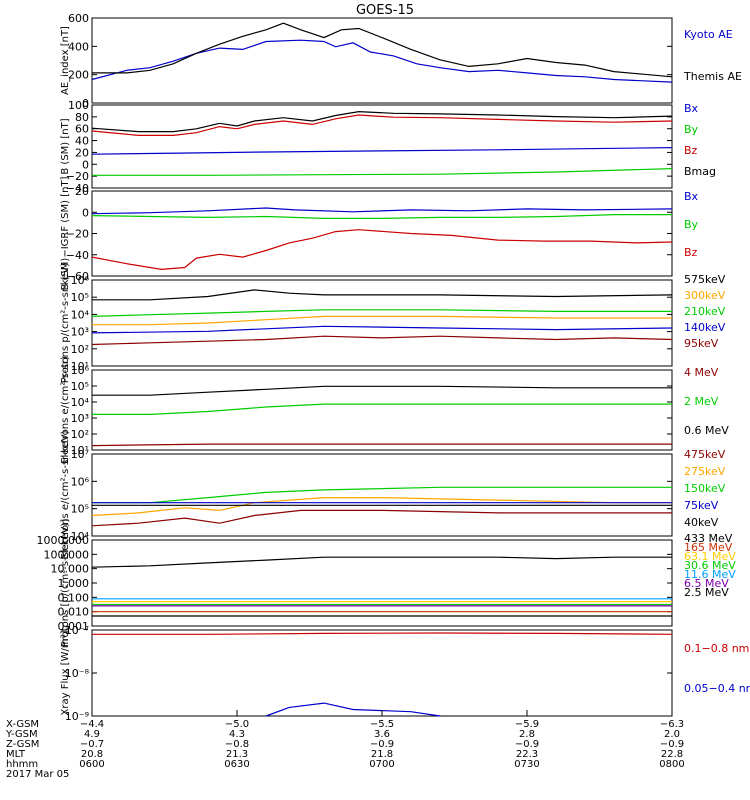  Describe the element at coordinates (63, 540) in the screenshot. I see `y-tick-label: 1000.000` at that location.